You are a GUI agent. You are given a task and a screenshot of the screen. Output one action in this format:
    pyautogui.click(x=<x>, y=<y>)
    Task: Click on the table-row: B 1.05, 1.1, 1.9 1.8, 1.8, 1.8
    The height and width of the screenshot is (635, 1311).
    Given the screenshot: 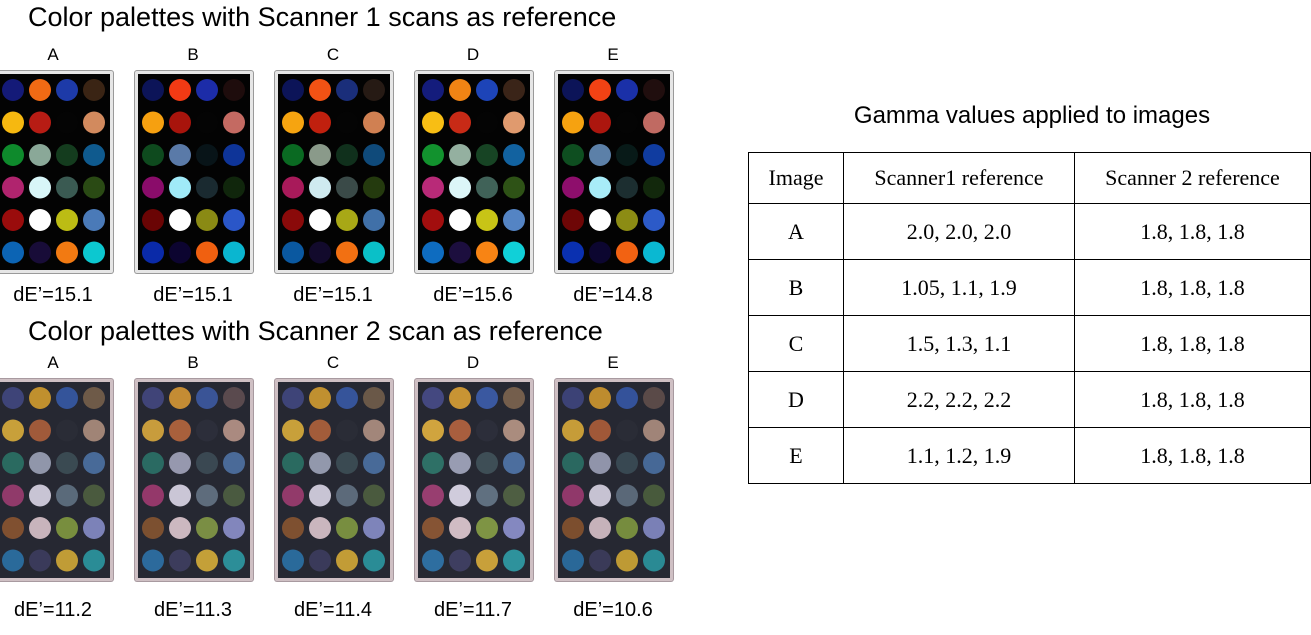 What is the action you would take?
    pyautogui.click(x=1029, y=287)
    